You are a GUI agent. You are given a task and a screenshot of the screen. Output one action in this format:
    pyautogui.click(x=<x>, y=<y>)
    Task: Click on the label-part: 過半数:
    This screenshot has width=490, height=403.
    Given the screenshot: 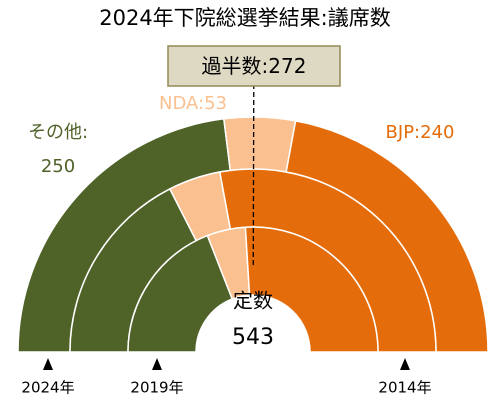 What is the action you would take?
    pyautogui.click(x=235, y=66)
    